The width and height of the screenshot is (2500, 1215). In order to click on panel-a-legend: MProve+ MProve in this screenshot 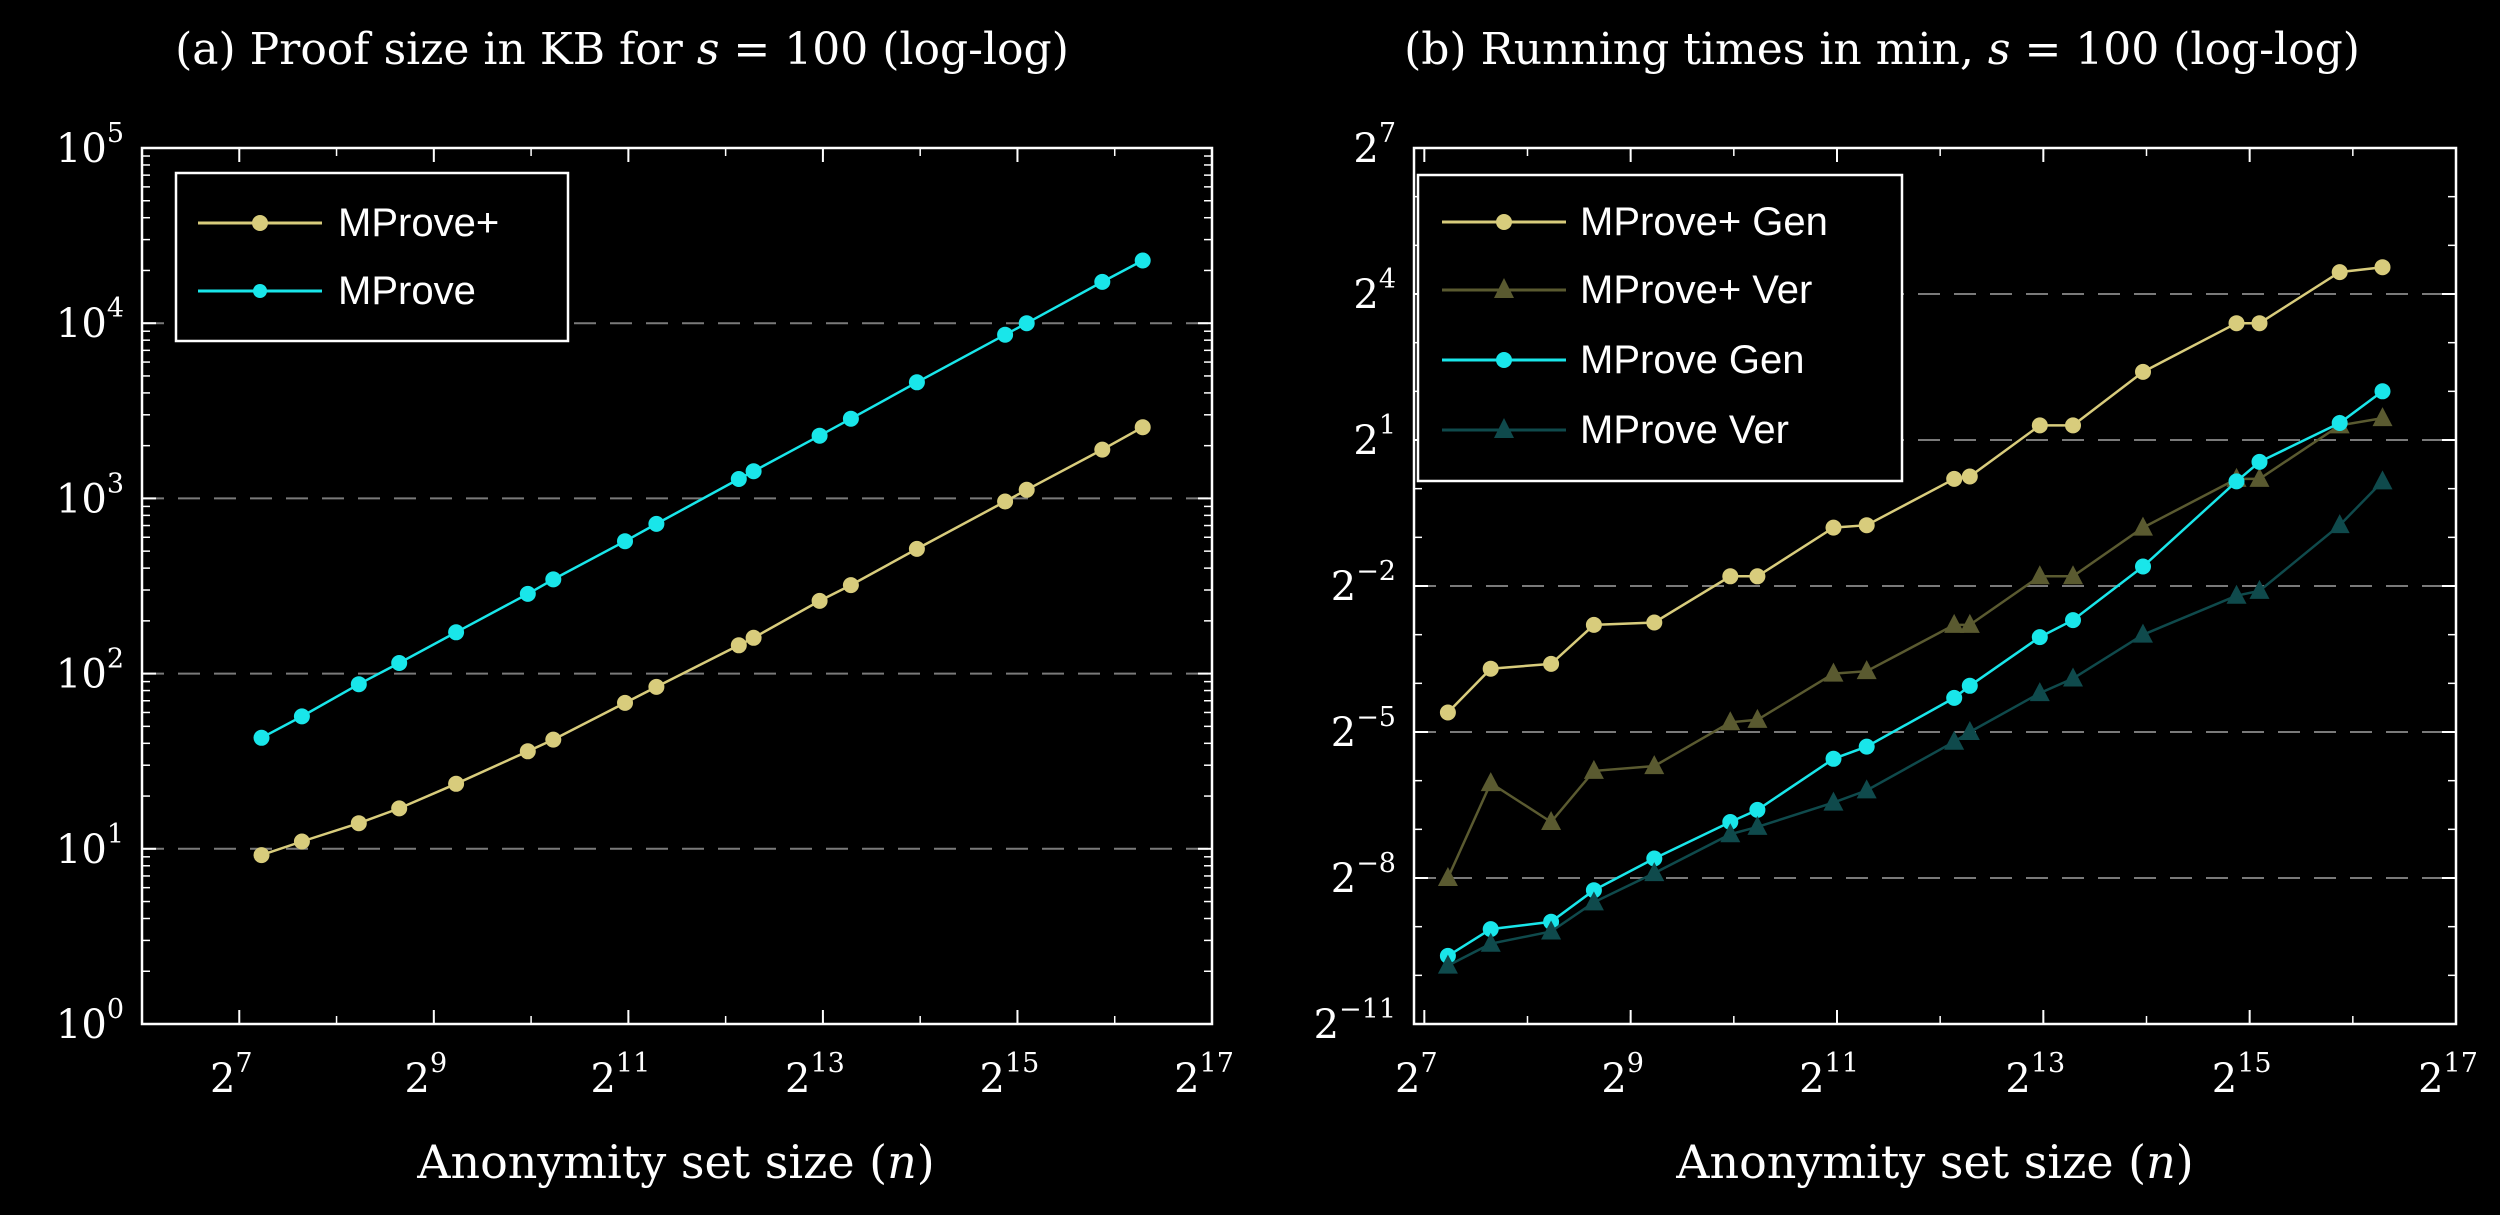, I will do `click(372, 257)`.